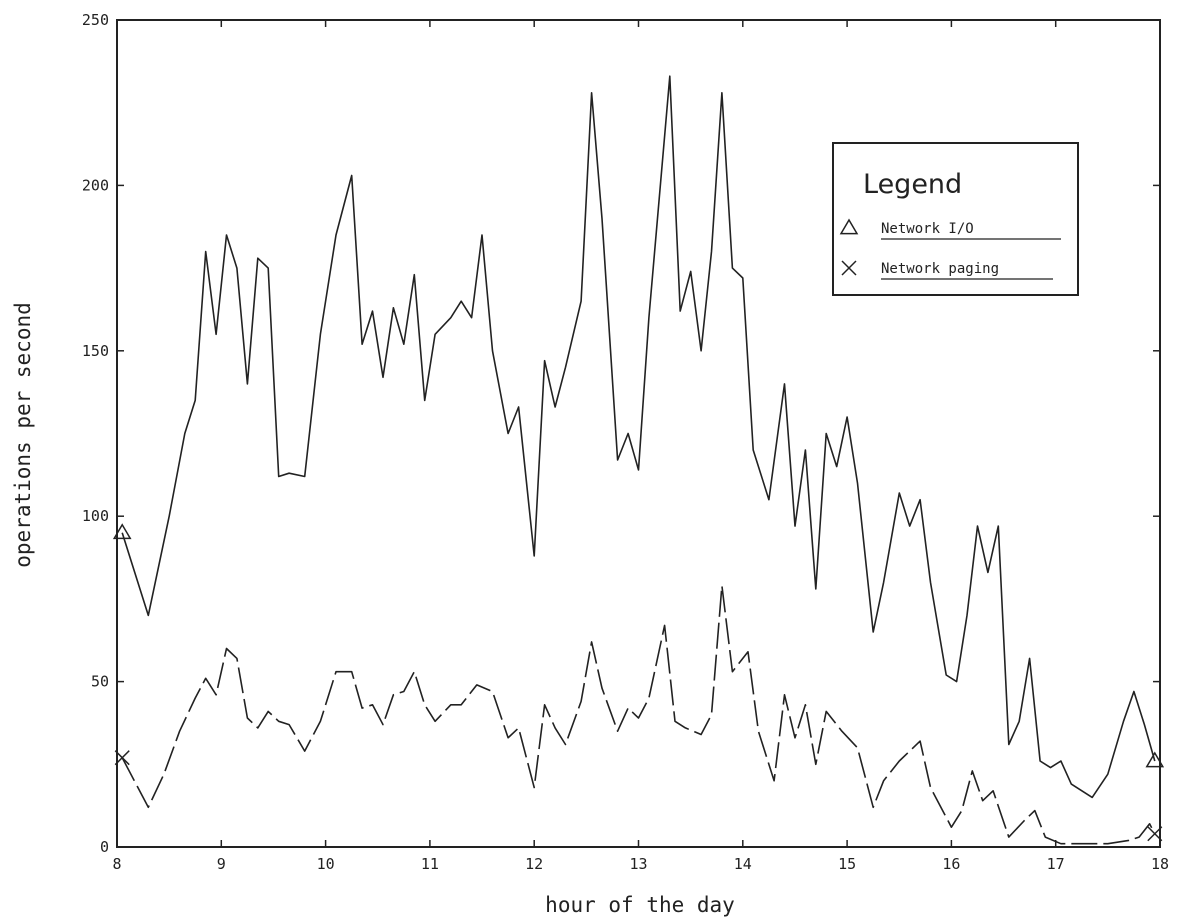 The height and width of the screenshot is (921, 1179). What do you see at coordinates (430, 864) in the screenshot?
I see `x-tick-label: 11` at bounding box center [430, 864].